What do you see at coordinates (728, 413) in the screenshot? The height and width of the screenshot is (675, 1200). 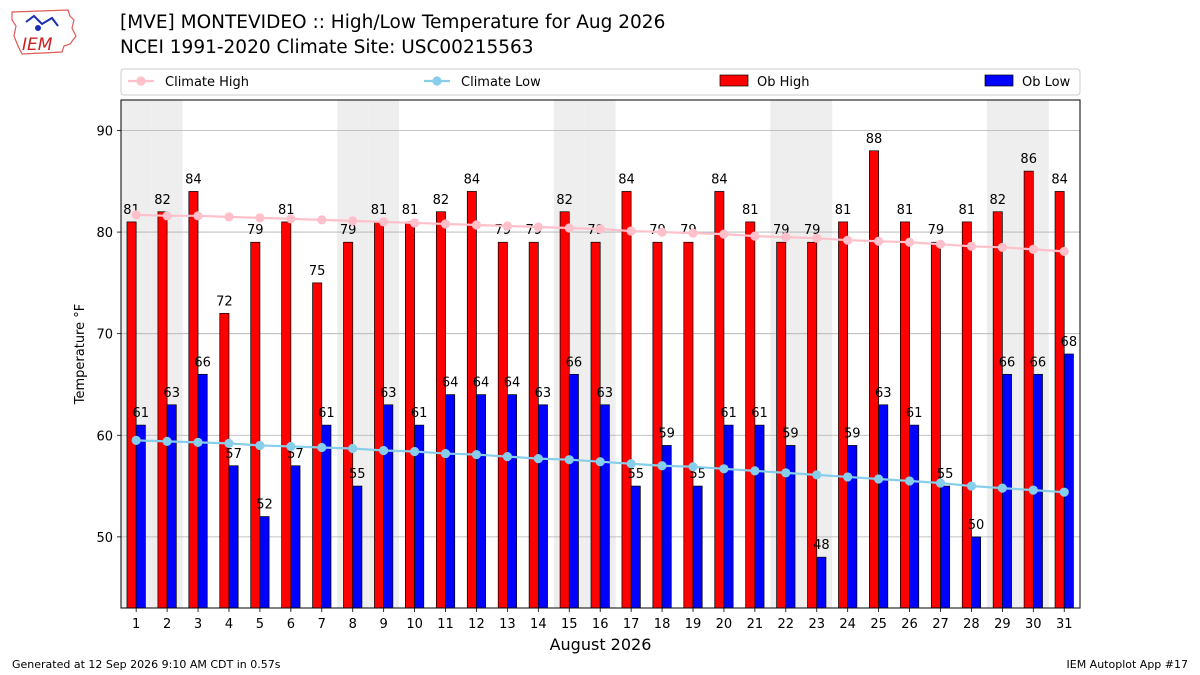 I see `label-low-20: 61` at bounding box center [728, 413].